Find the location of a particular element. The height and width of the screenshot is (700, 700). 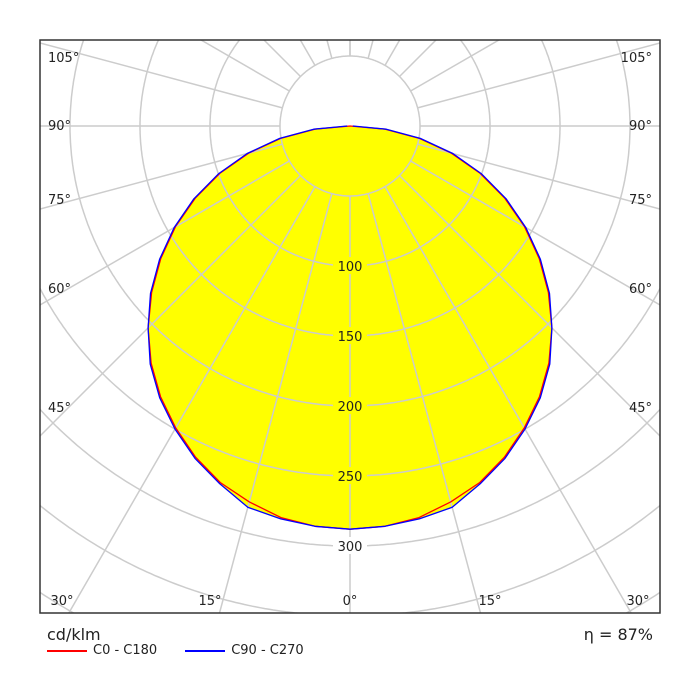

angle-tick-label-bottom: 0° is located at coordinates (350, 601).